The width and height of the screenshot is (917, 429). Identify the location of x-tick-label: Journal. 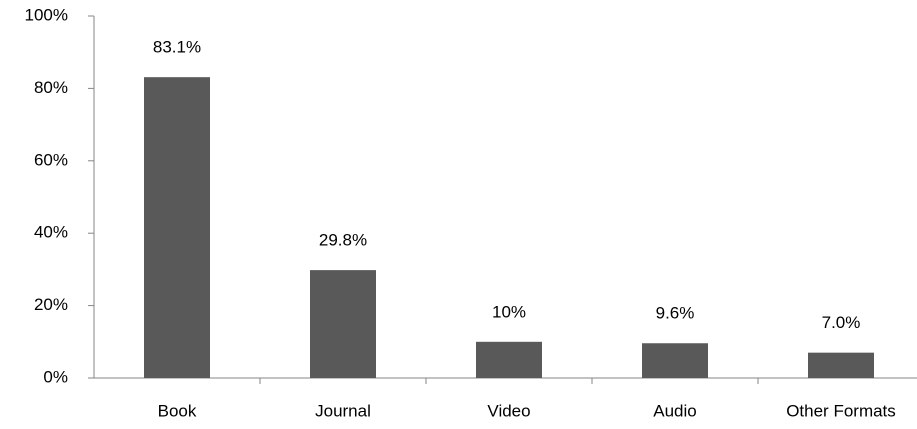
(343, 410).